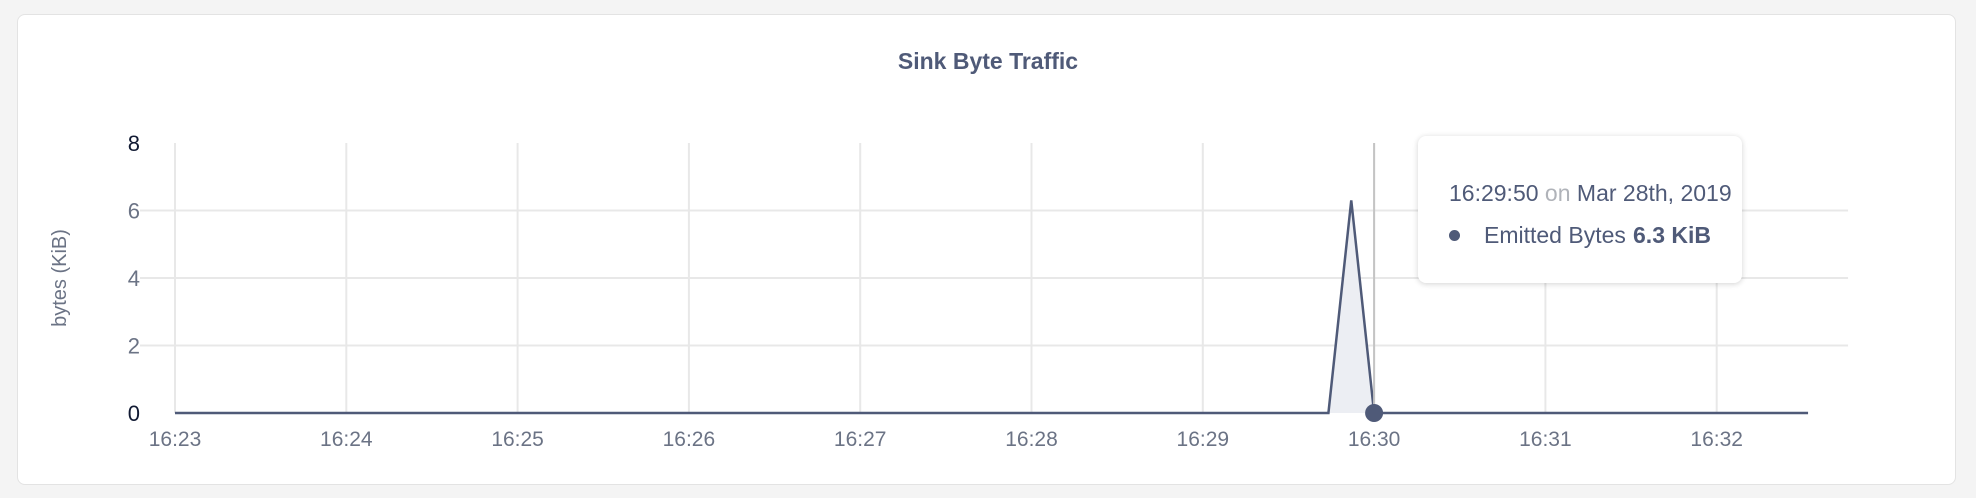  Describe the element at coordinates (1545, 439) in the screenshot. I see `x-tick-label: 16:31` at that location.